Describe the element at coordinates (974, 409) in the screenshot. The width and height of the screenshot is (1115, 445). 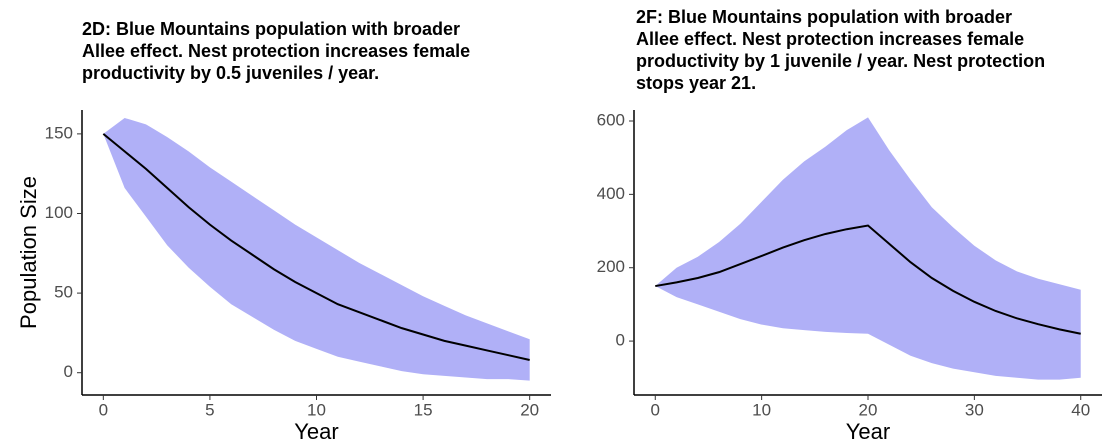
I see `x-tick-label: 30` at that location.